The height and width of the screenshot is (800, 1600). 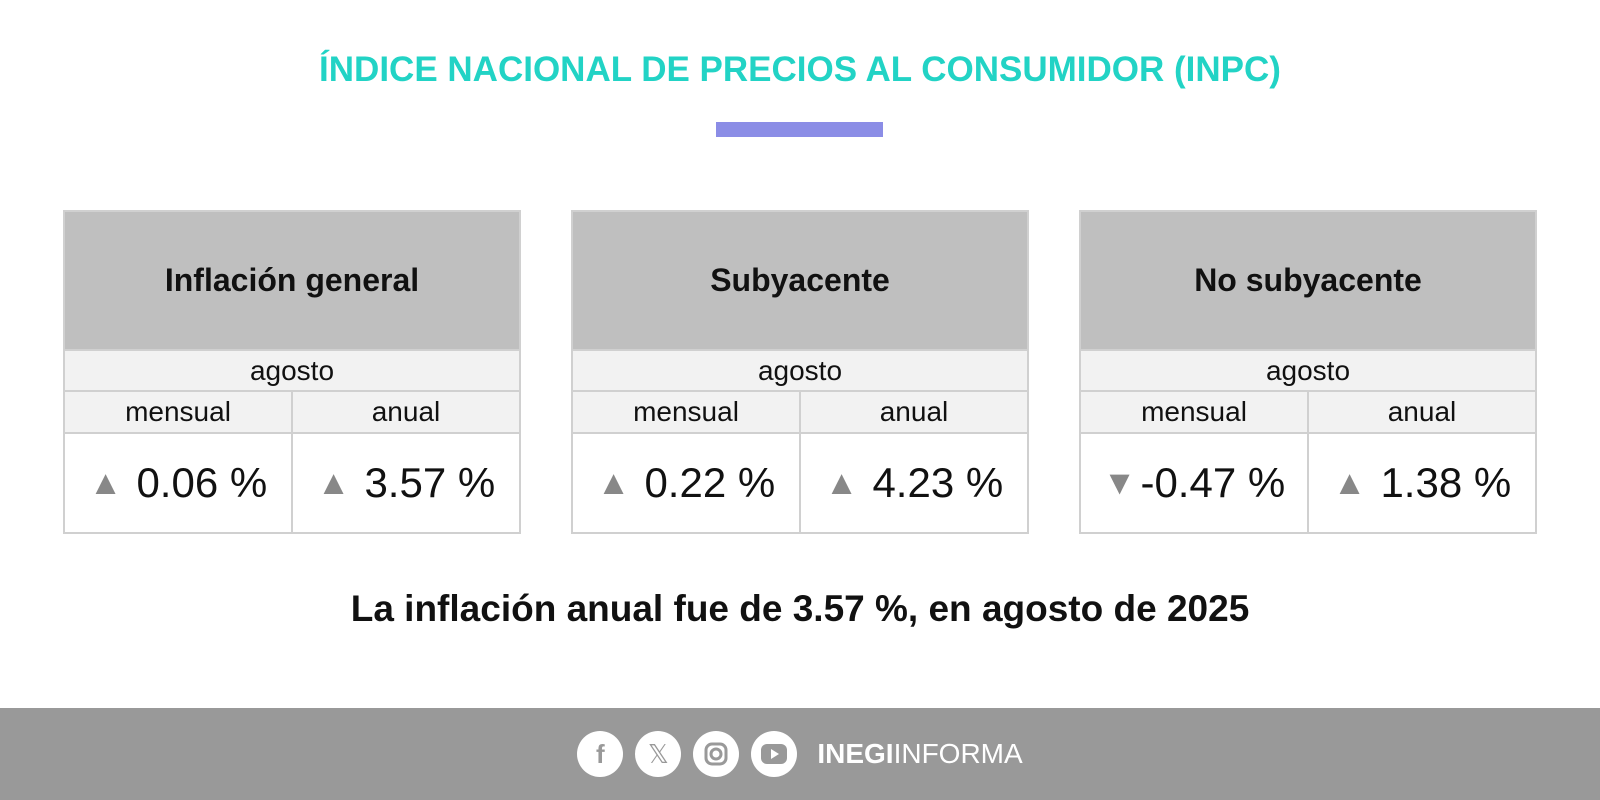 What do you see at coordinates (1213, 482) in the screenshot?
I see `value-text: -0.47 %` at bounding box center [1213, 482].